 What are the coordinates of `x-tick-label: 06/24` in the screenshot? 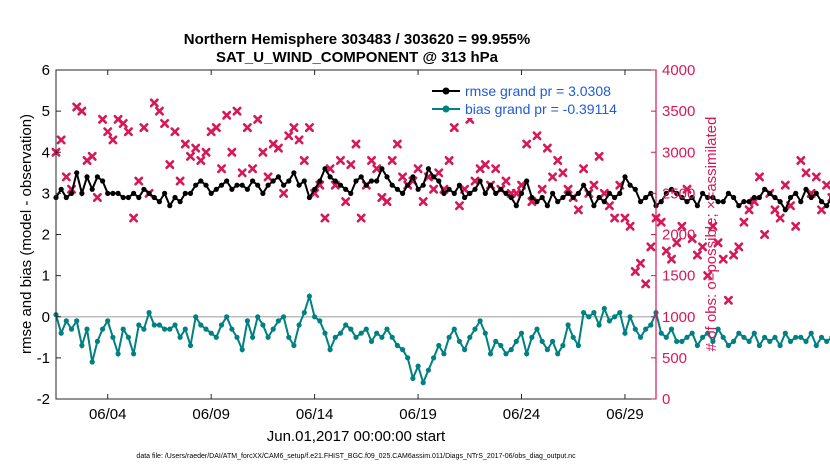 It's located at (522, 414).